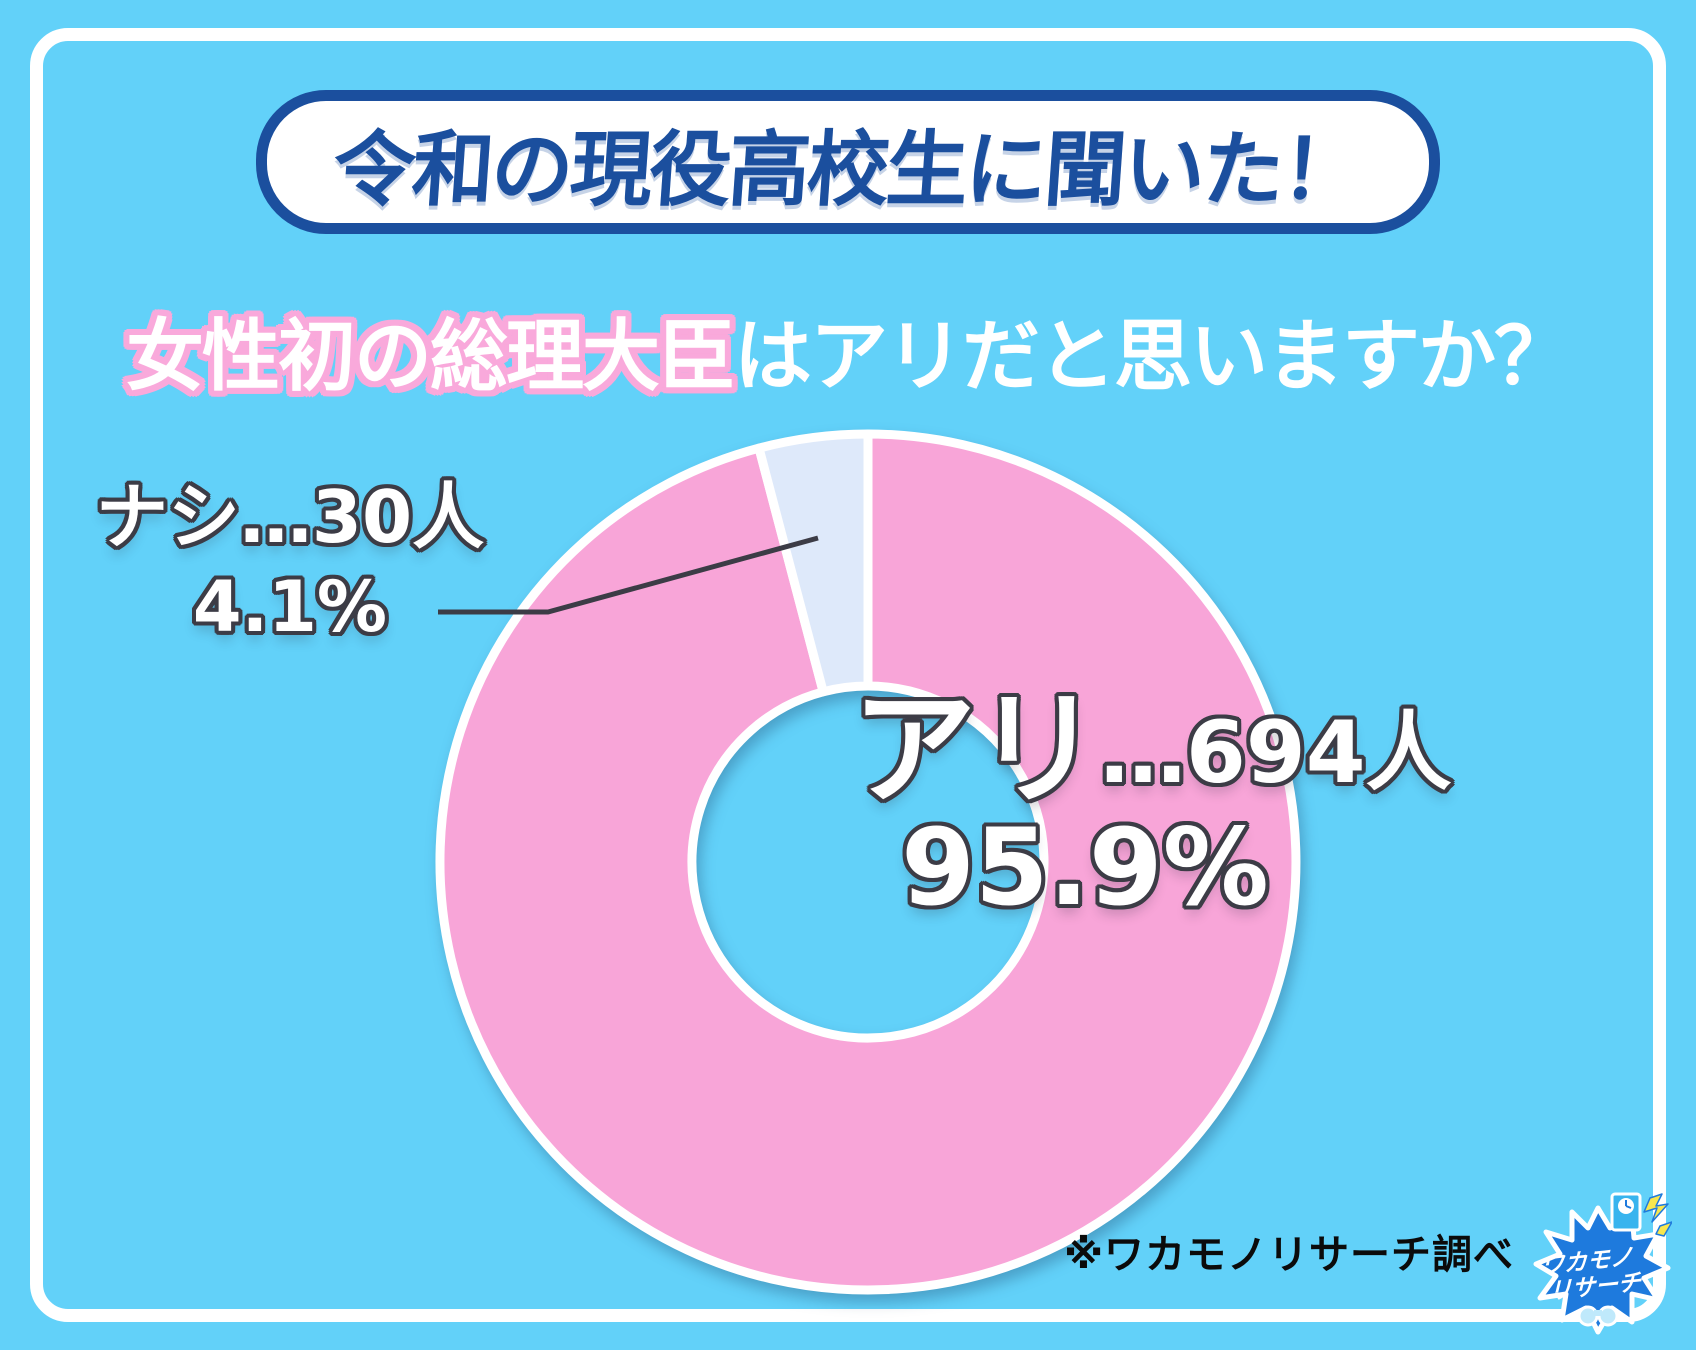  Describe the element at coordinates (976, 750) in the screenshot. I see `label-ari-main: アリ` at that location.